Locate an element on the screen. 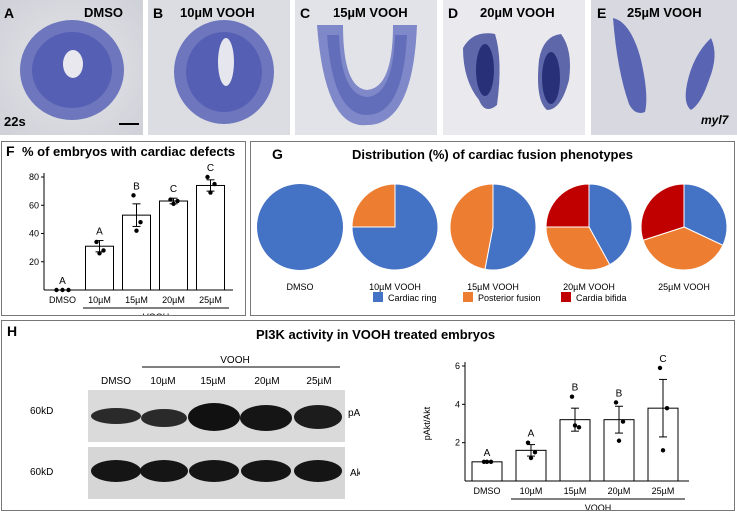  panel-label-c: 15µM VOOH is located at coordinates (370, 12).